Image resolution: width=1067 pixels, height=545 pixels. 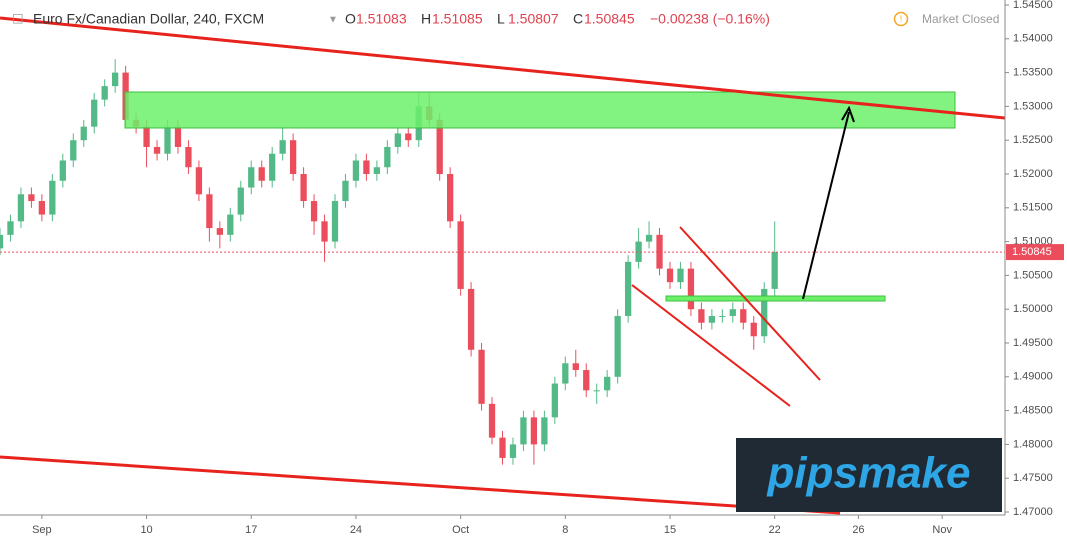 I want to click on y-tick-label: 1.48500, so click(x=1033, y=411).